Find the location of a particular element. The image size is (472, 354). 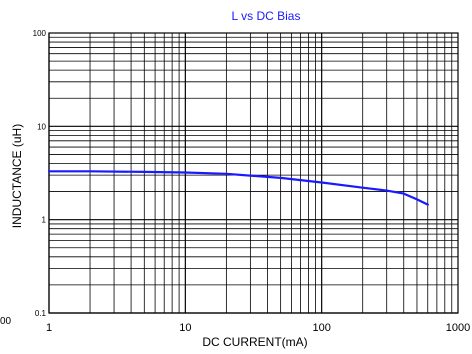

x-axis-label: DC CURRENT(mA) is located at coordinates (254, 342).